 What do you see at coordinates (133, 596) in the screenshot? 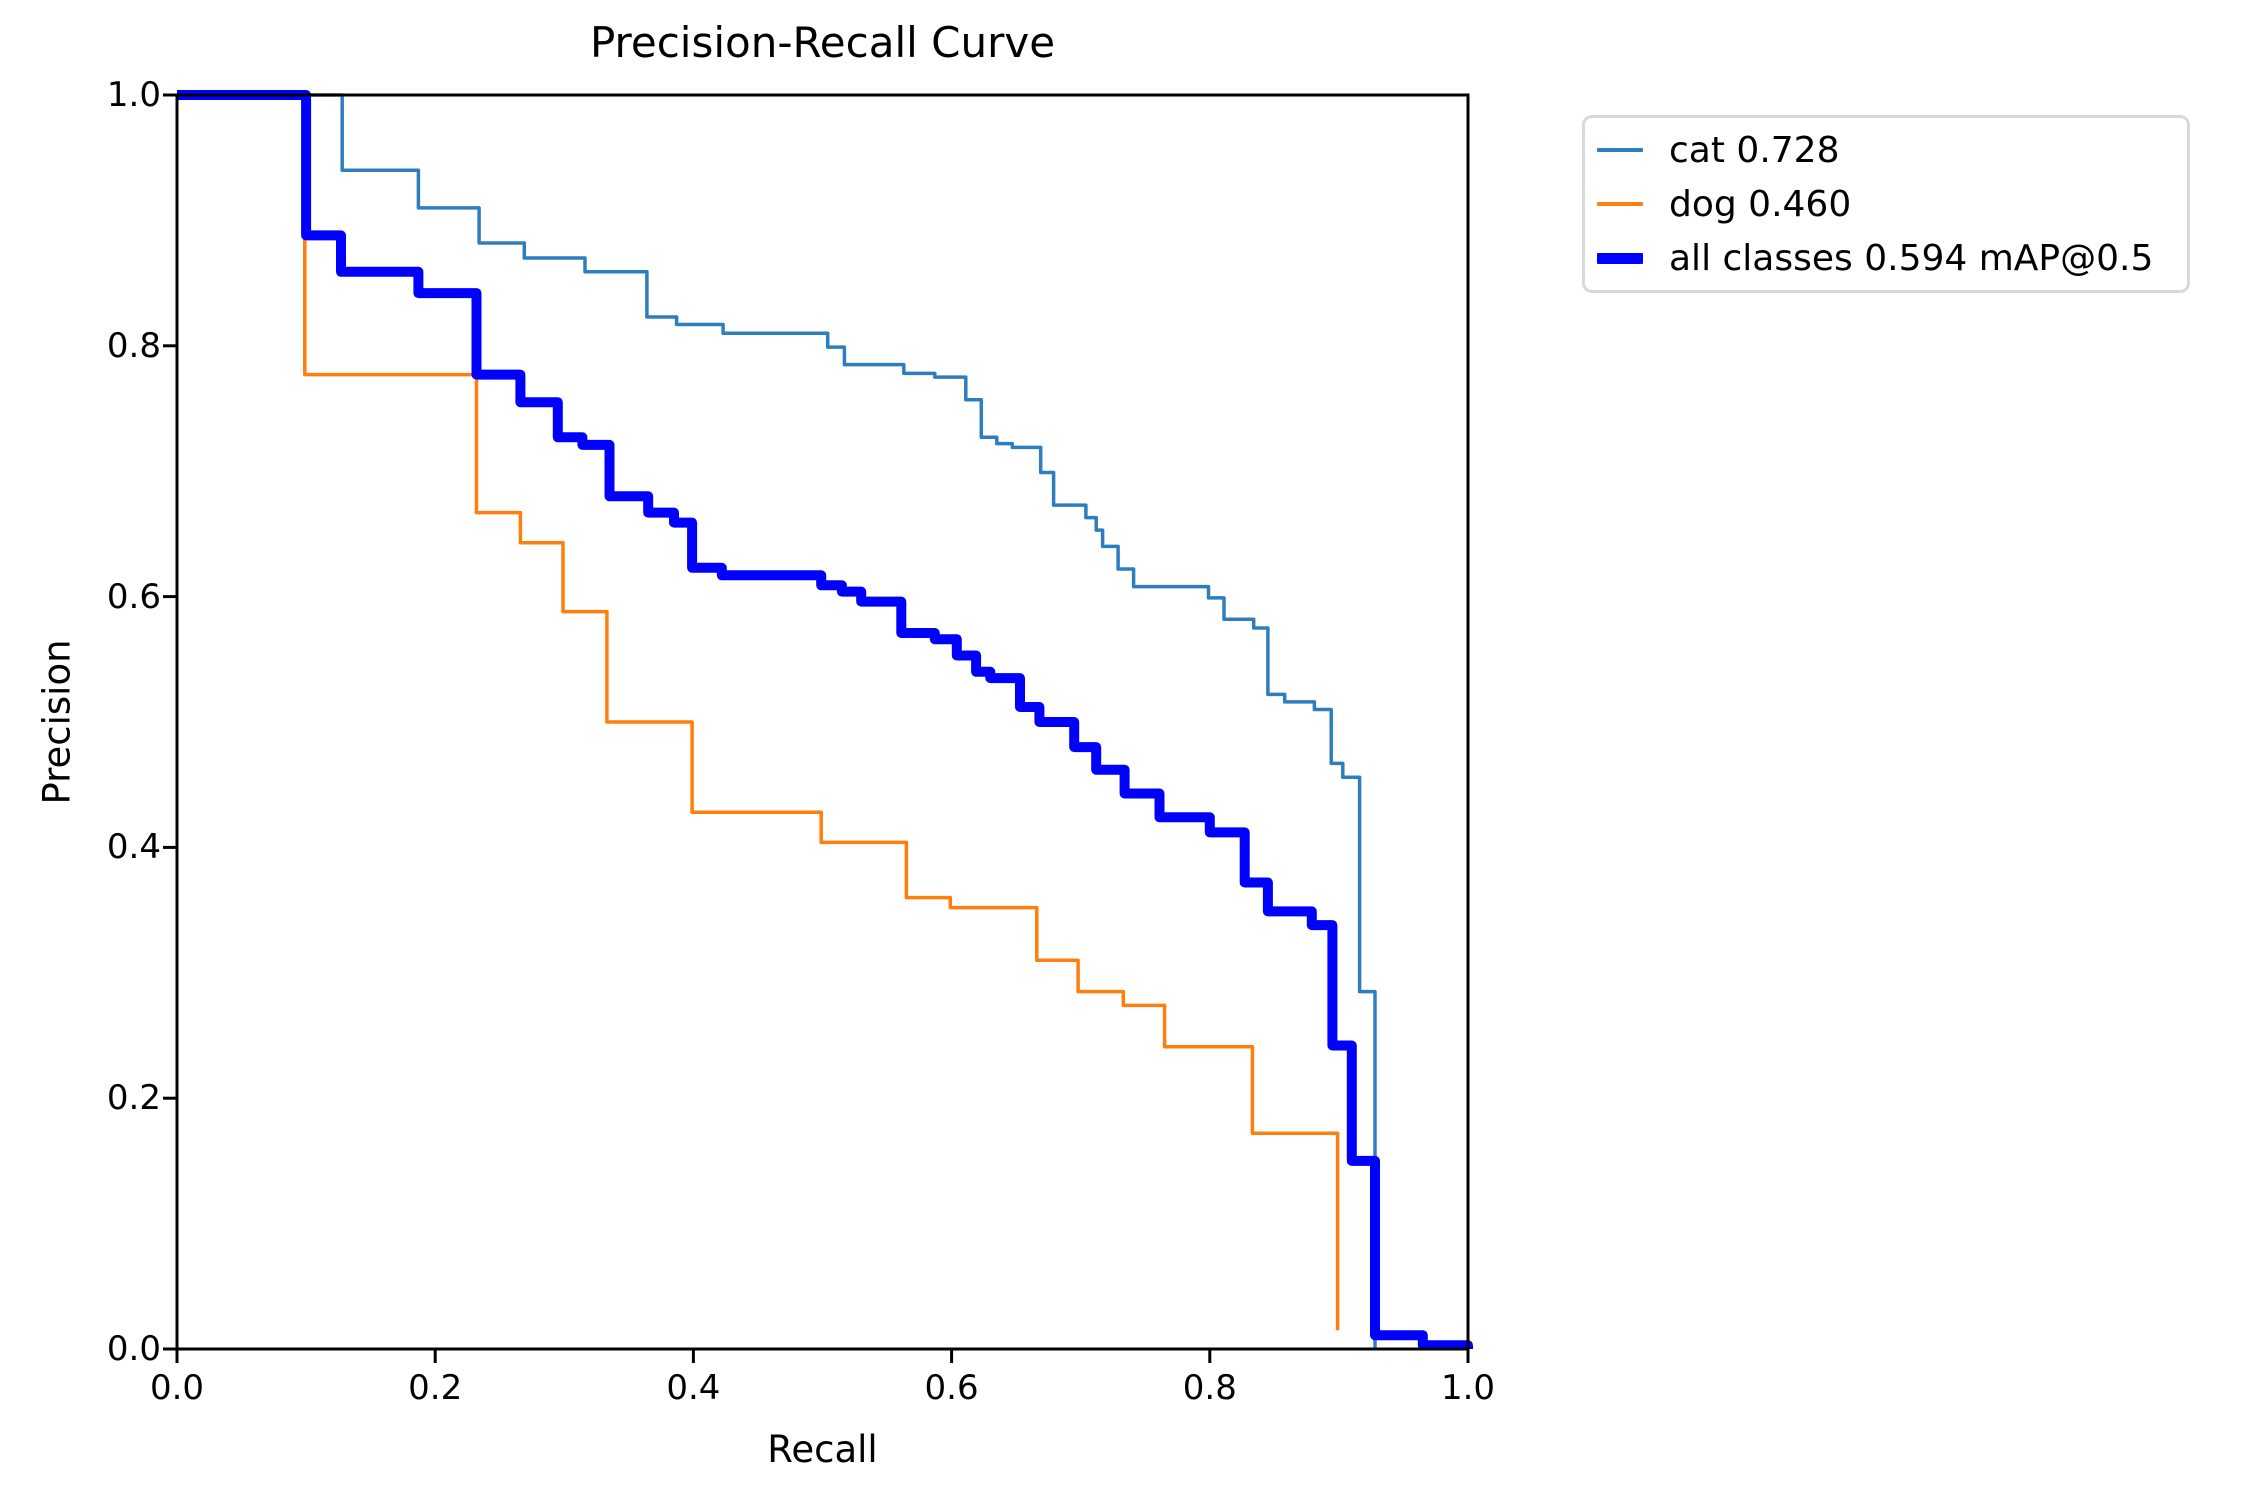
I see `y-tick-label: 0.6` at bounding box center [133, 596].